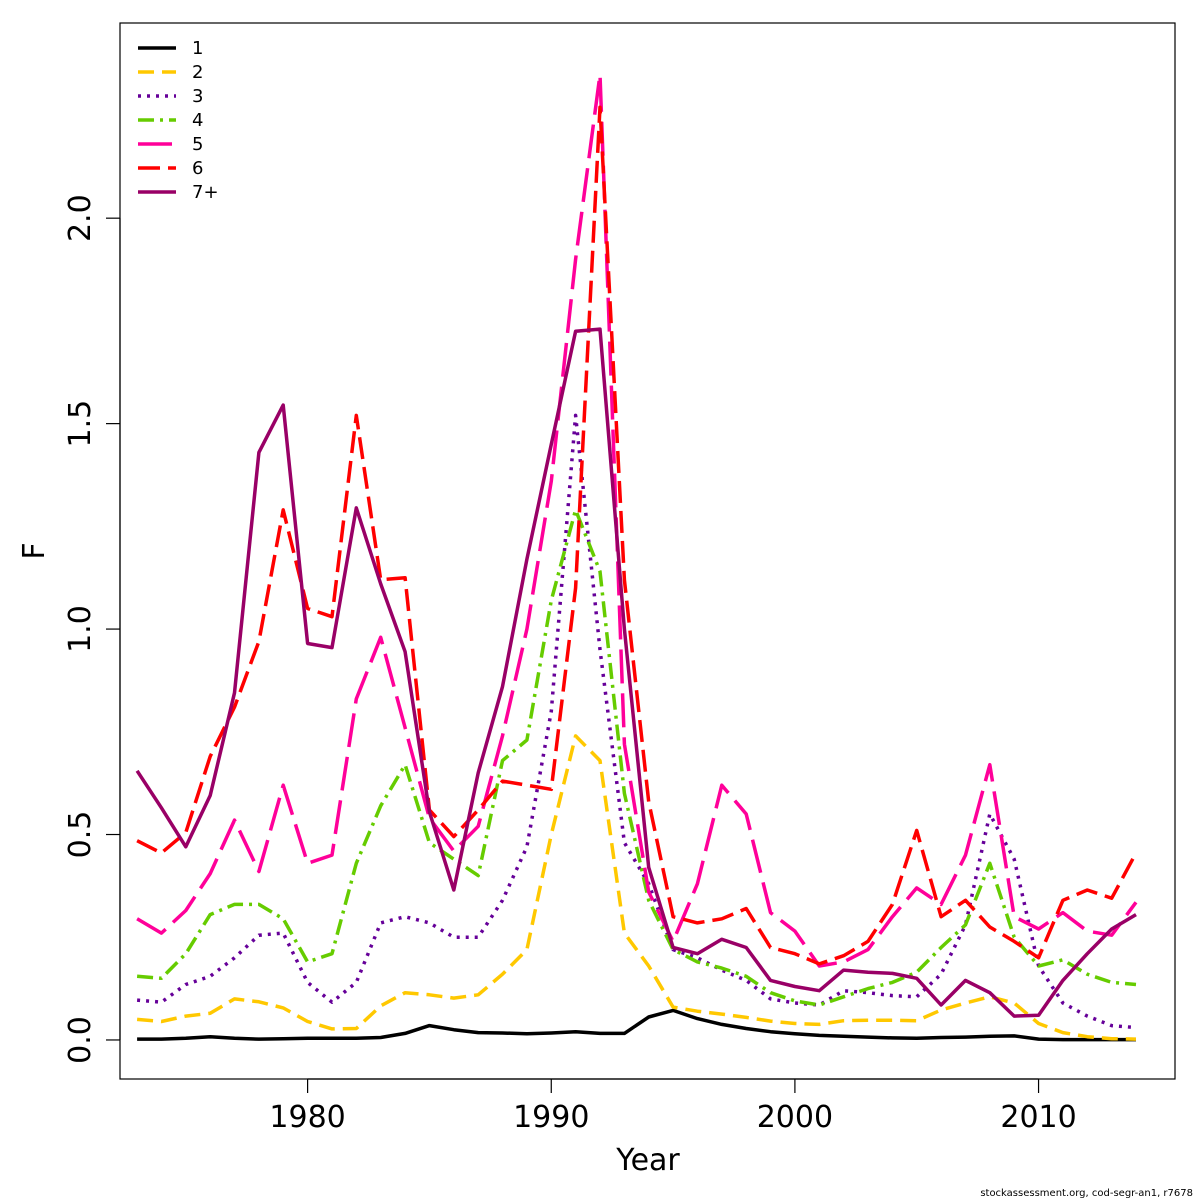 The width and height of the screenshot is (1200, 1200). What do you see at coordinates (197, 72) in the screenshot?
I see `legend-label: 2` at bounding box center [197, 72].